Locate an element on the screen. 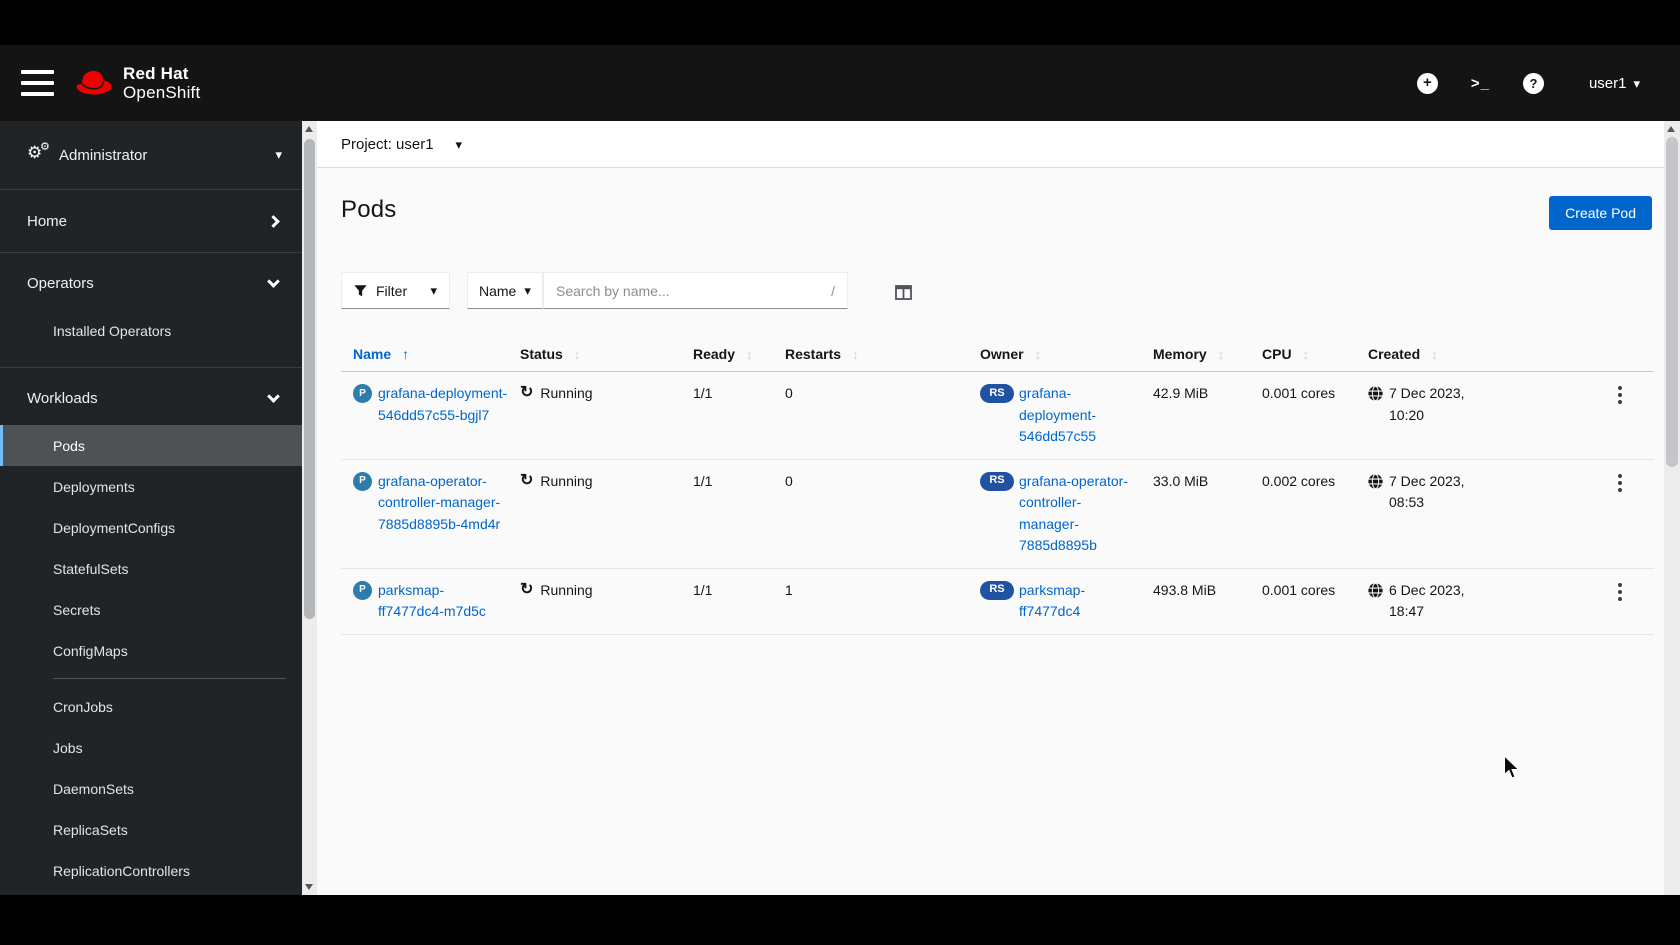 This screenshot has height=945, width=1680. owner-link: grafana-deployment-546dd57c55 is located at coordinates (1058, 414).